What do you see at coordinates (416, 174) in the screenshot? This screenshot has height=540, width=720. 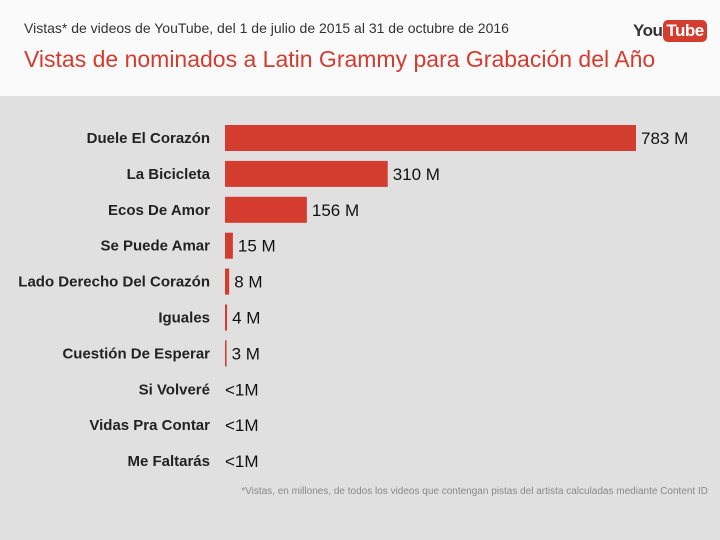 I see `data-label: 310 M` at bounding box center [416, 174].